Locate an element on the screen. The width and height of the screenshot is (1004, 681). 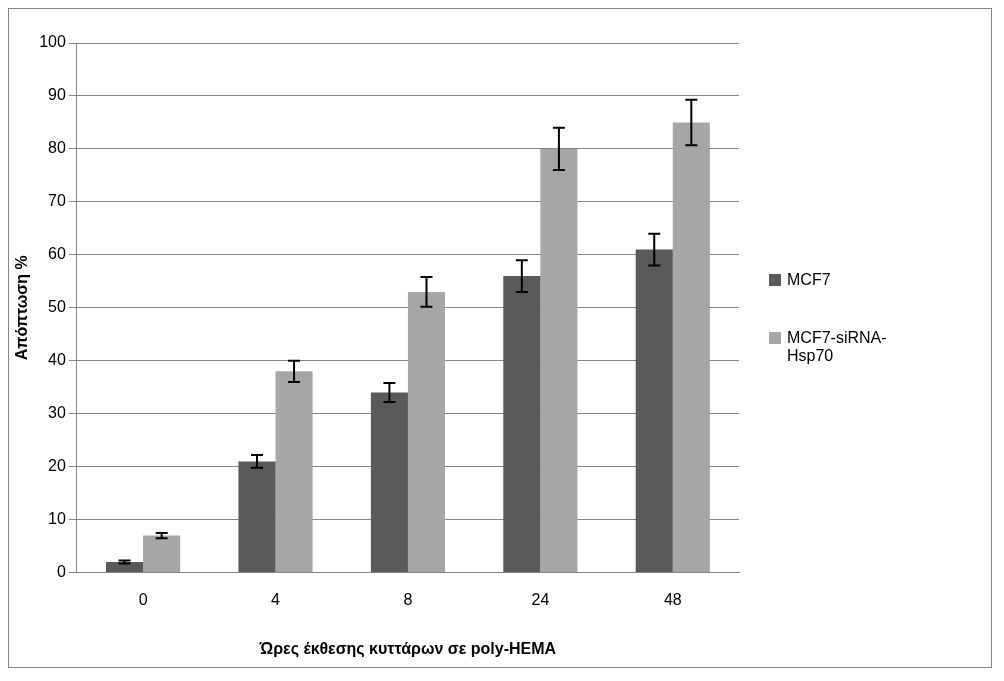
y-axis-title: Απόπτωση % is located at coordinates (22, 308).